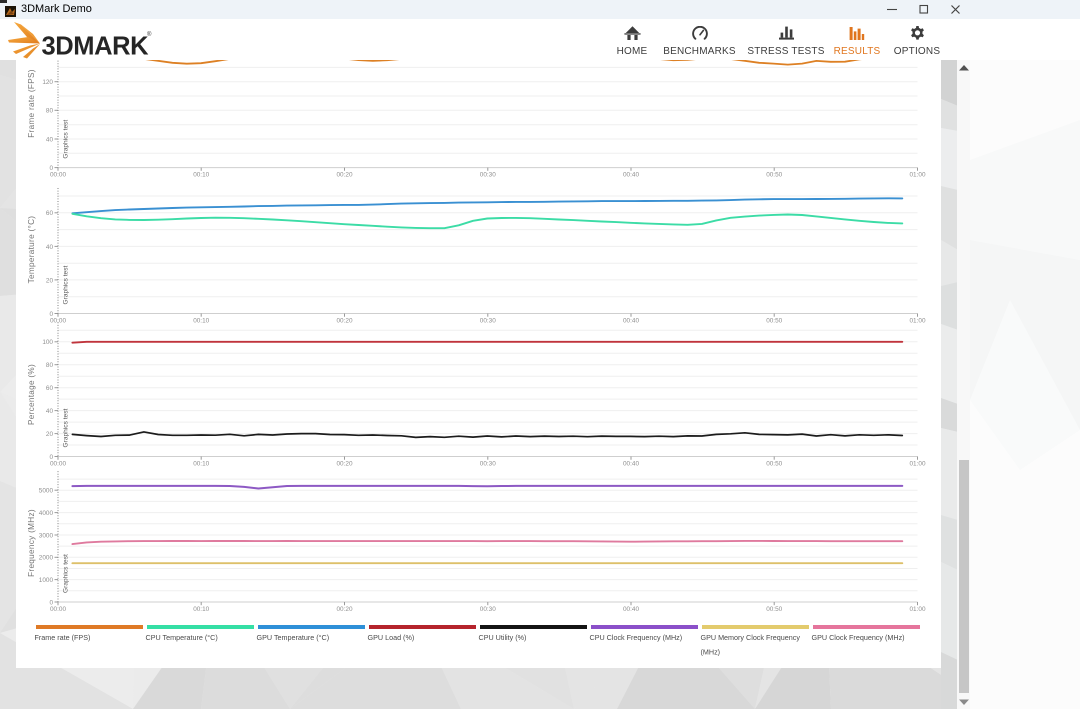 The width and height of the screenshot is (1080, 709). I want to click on svg-text: Temperature (°C), so click(31, 250).